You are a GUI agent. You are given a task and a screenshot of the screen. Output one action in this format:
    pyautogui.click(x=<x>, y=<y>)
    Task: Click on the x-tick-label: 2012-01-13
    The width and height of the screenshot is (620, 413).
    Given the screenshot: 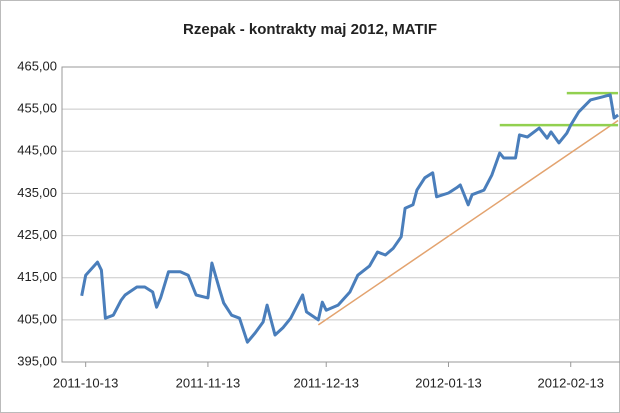 What is the action you would take?
    pyautogui.click(x=448, y=382)
    